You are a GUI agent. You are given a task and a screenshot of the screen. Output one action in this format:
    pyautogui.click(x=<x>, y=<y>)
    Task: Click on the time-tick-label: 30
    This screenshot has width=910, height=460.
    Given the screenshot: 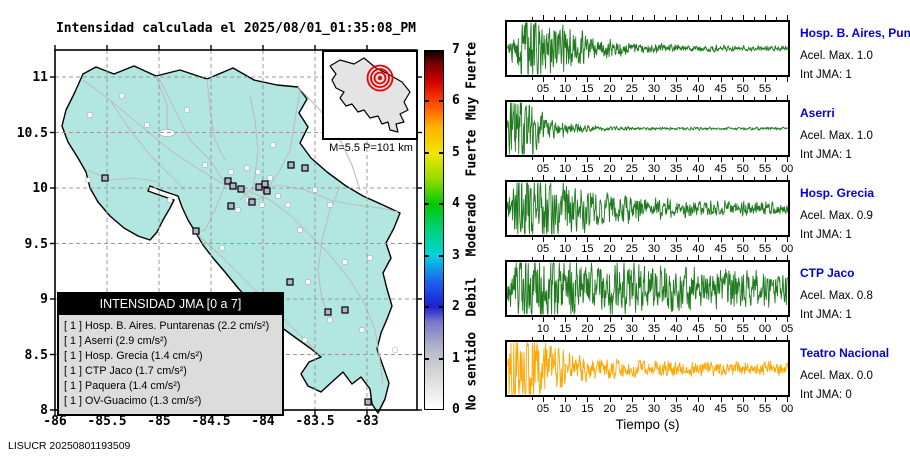 What is the action you would take?
    pyautogui.click(x=654, y=169)
    